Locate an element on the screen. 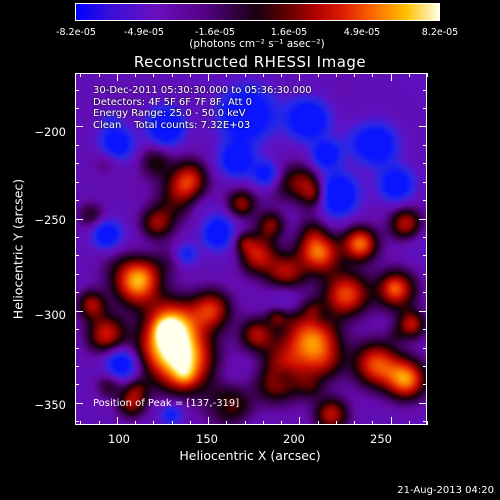  info-line: Detectors: 4F 5F 6F 7F 8F, Att 0 is located at coordinates (173, 102).